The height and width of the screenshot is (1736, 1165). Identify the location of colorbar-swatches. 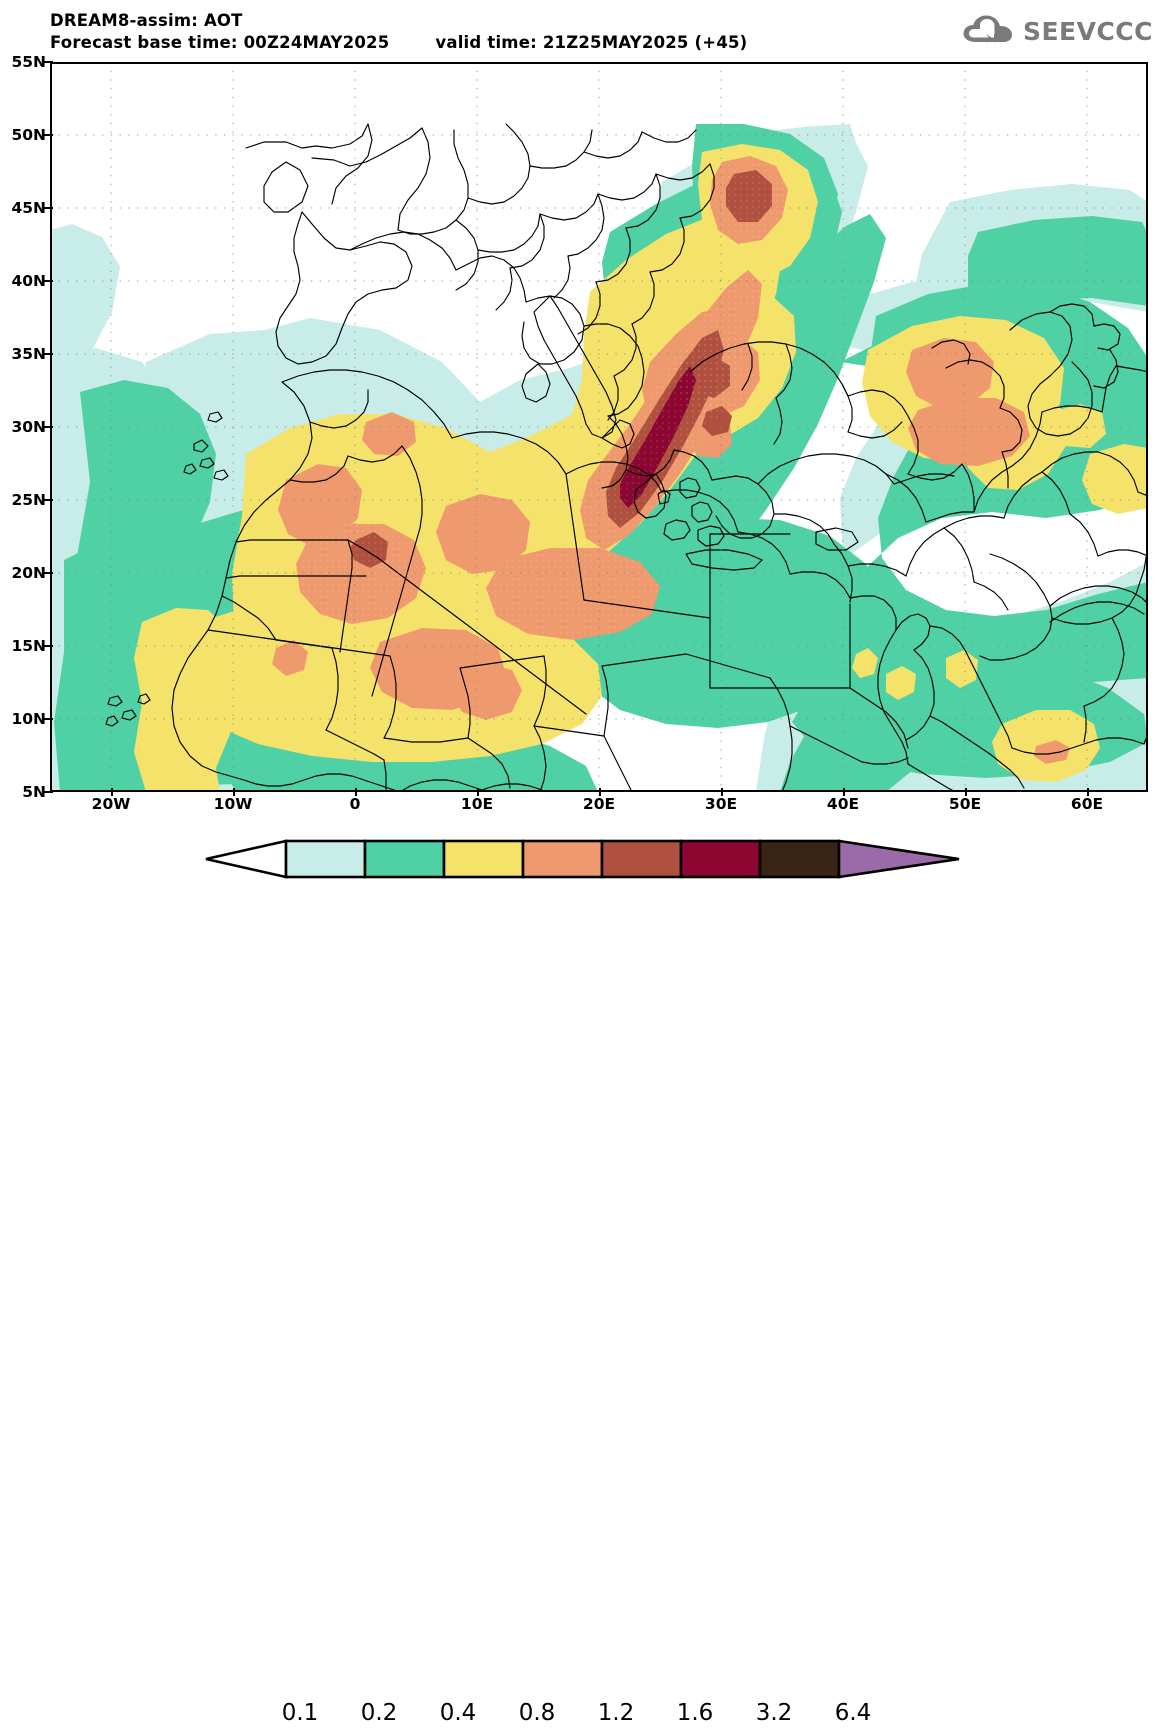
(582, 859).